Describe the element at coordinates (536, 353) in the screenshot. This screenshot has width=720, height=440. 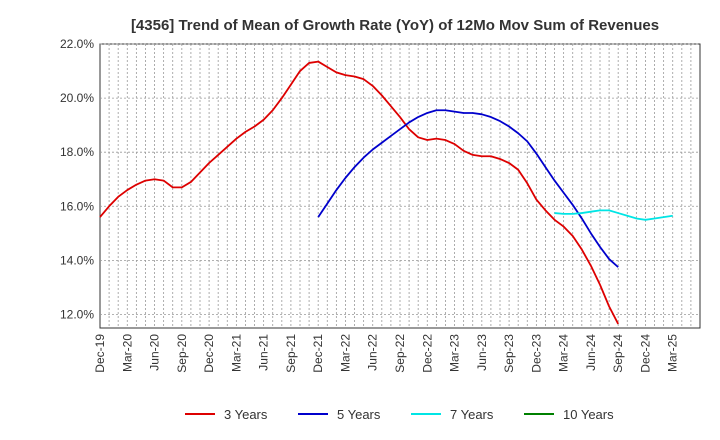
I see `x-tick-label: Dec-23` at that location.